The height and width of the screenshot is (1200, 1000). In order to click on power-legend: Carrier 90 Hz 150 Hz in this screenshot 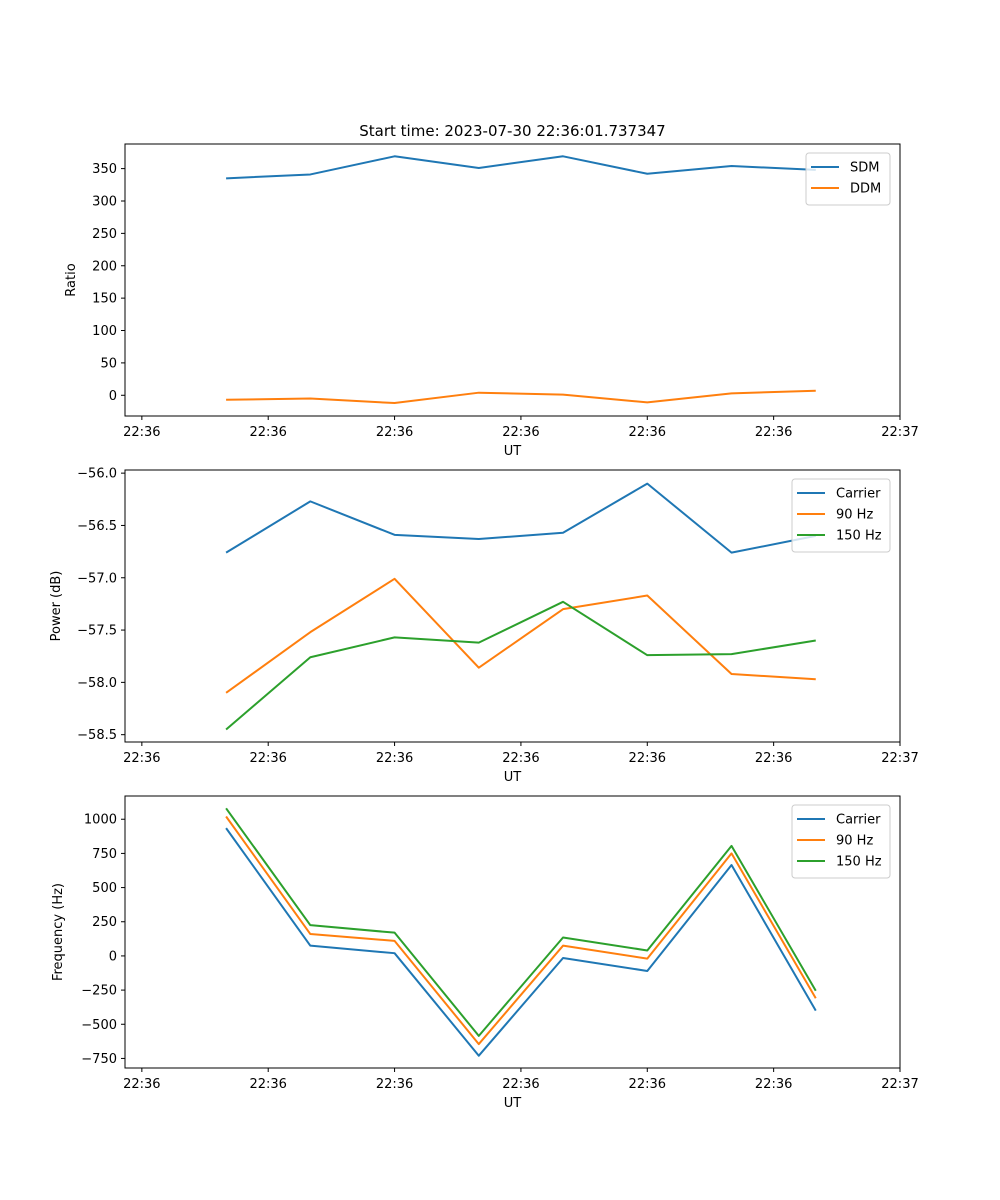, I will do `click(841, 515)`.